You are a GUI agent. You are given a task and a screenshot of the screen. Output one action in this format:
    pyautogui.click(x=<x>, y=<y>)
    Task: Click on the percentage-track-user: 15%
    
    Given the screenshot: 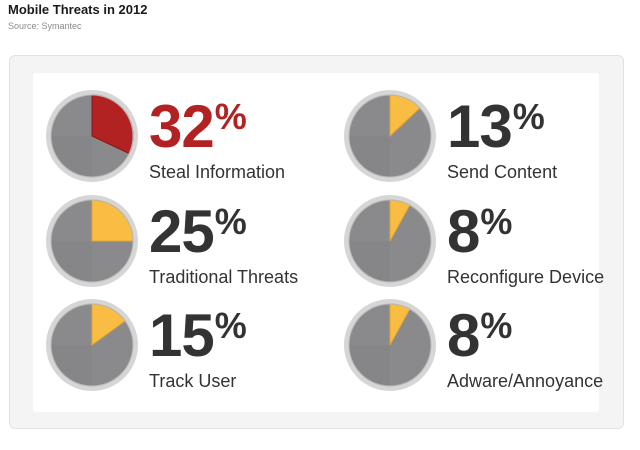 What is the action you would take?
    pyautogui.click(x=198, y=336)
    